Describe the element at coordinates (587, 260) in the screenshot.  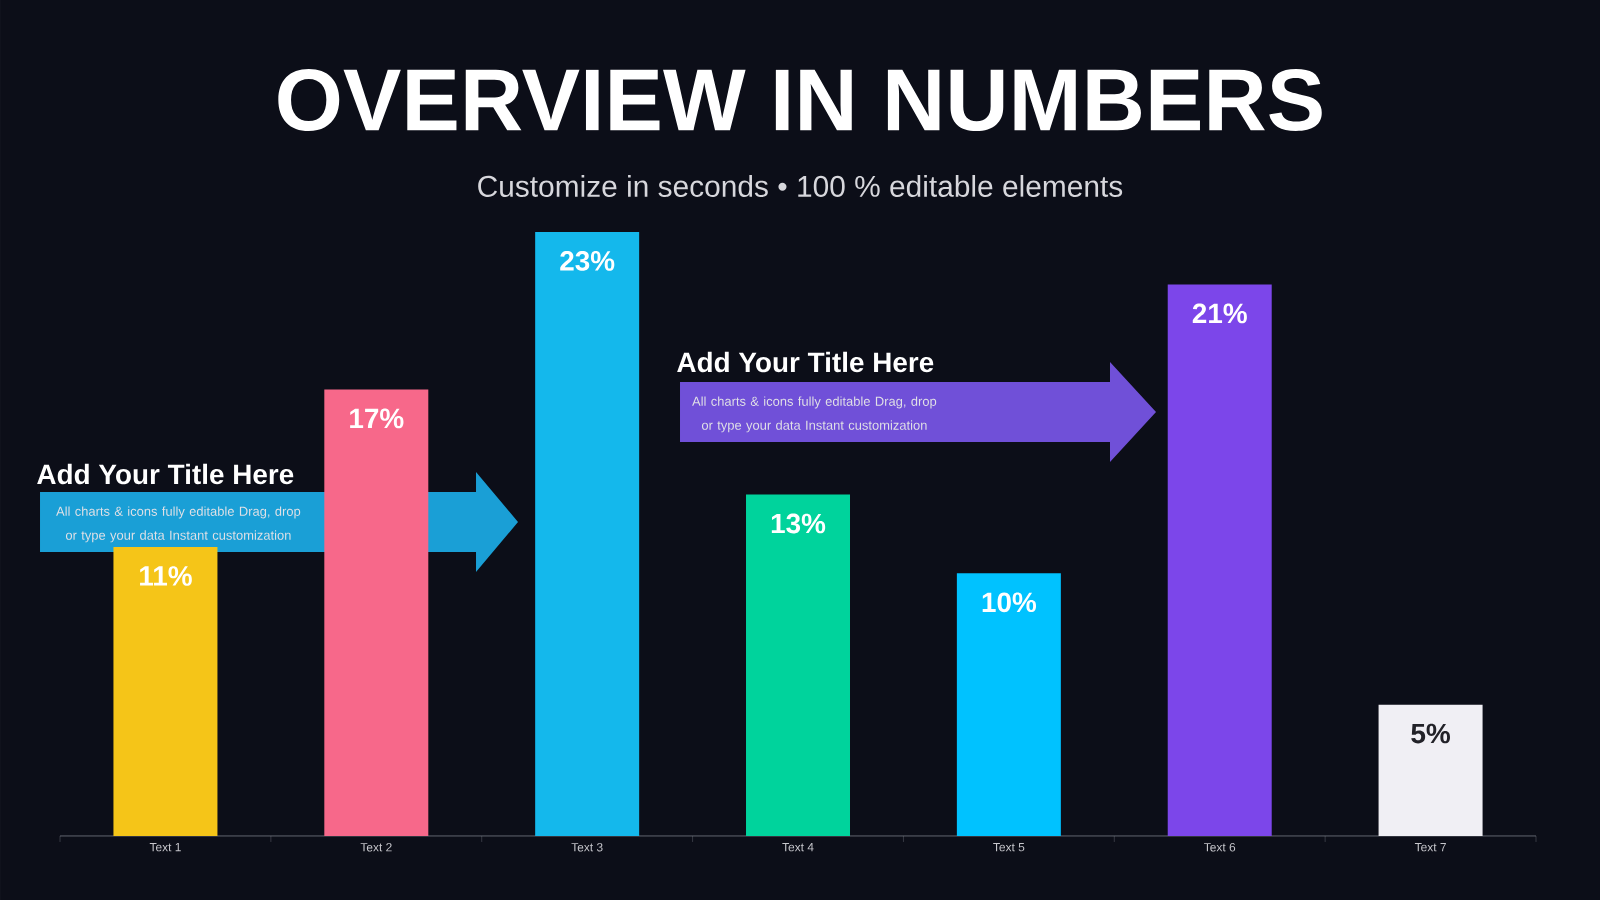
I see `data-label: 23%` at that location.